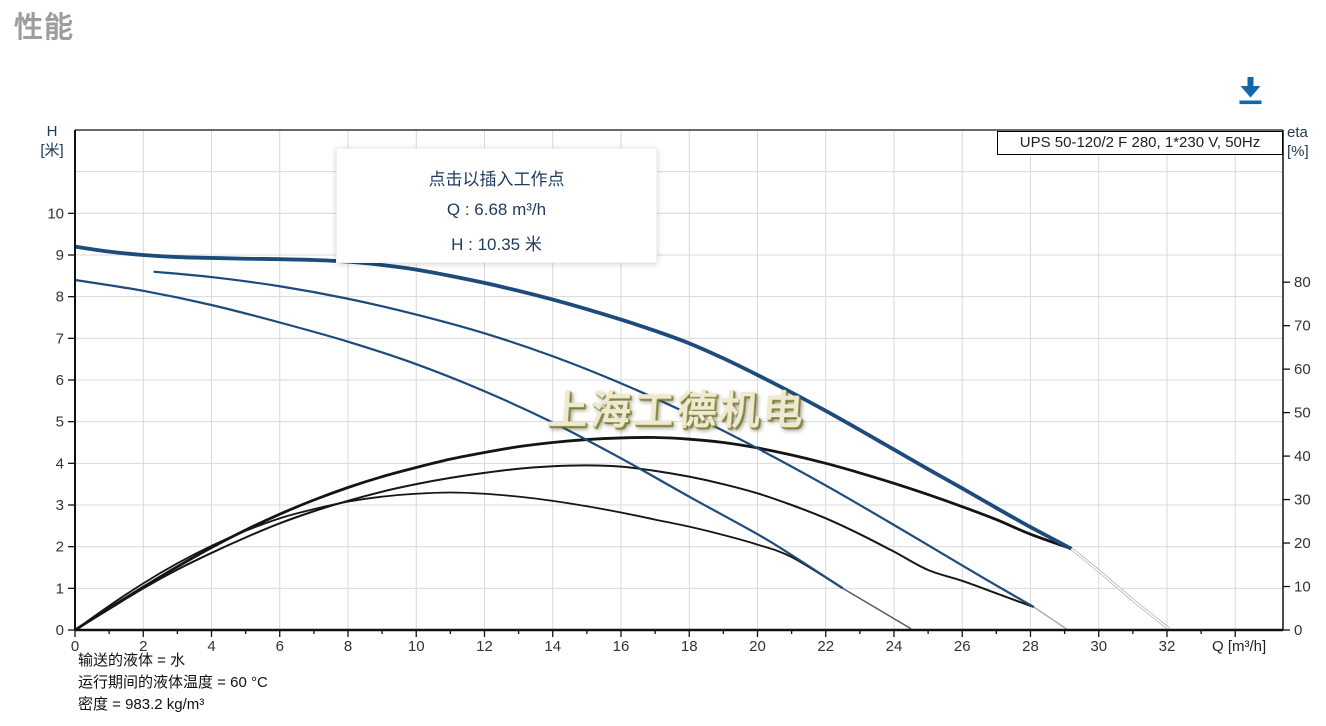  Describe the element at coordinates (1050, 618) in the screenshot. I see `head-curve-speed2-extension` at that location.